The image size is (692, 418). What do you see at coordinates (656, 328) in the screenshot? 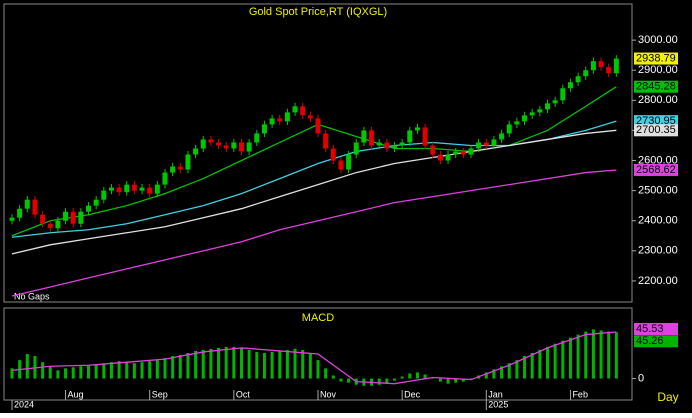
I see `signal-tag-box` at bounding box center [656, 328].